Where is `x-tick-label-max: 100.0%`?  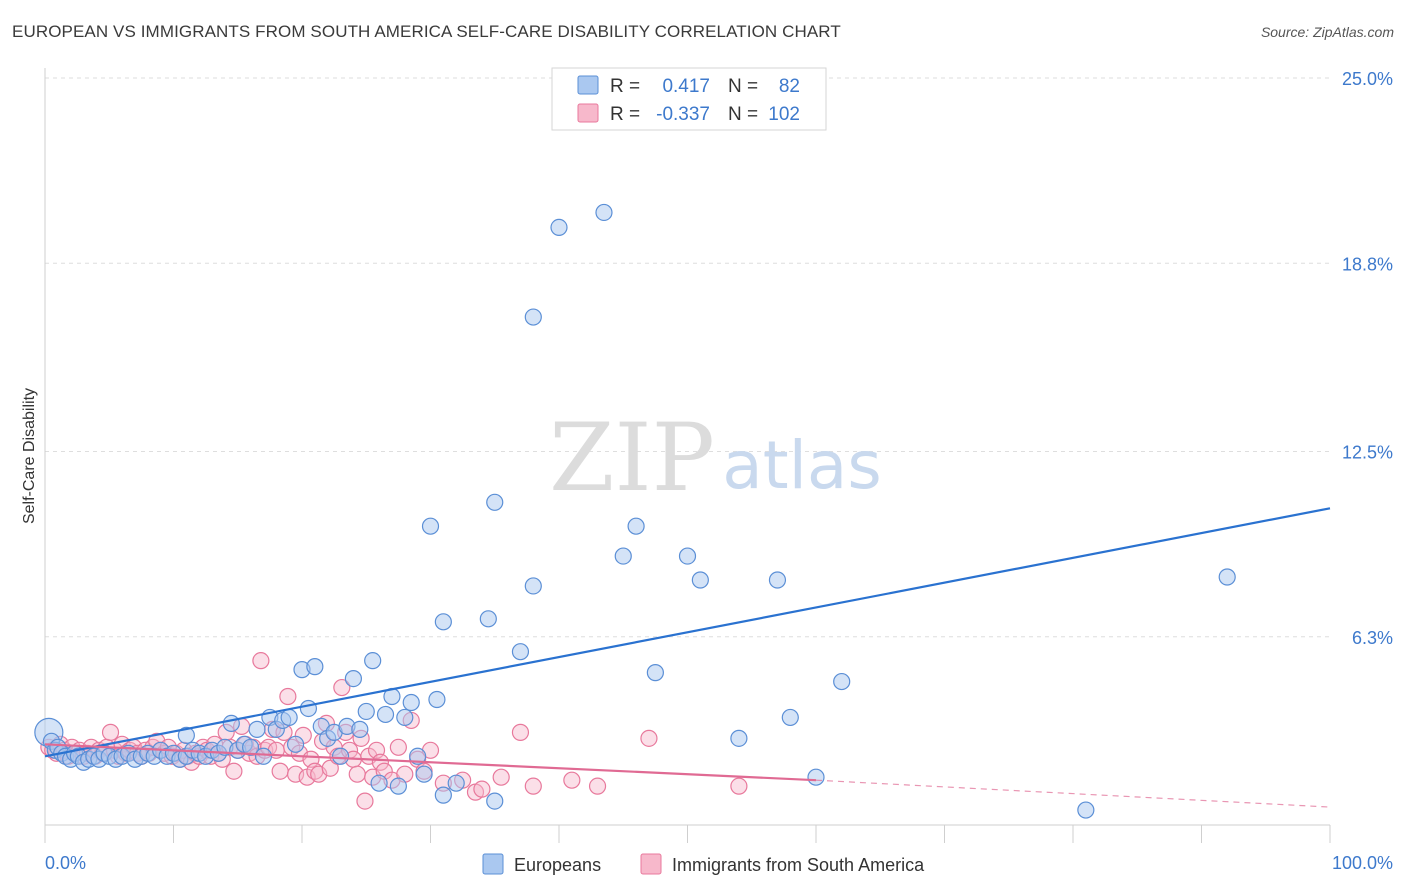
x-tick-label-max: 100.0% is located at coordinates (1362, 863).